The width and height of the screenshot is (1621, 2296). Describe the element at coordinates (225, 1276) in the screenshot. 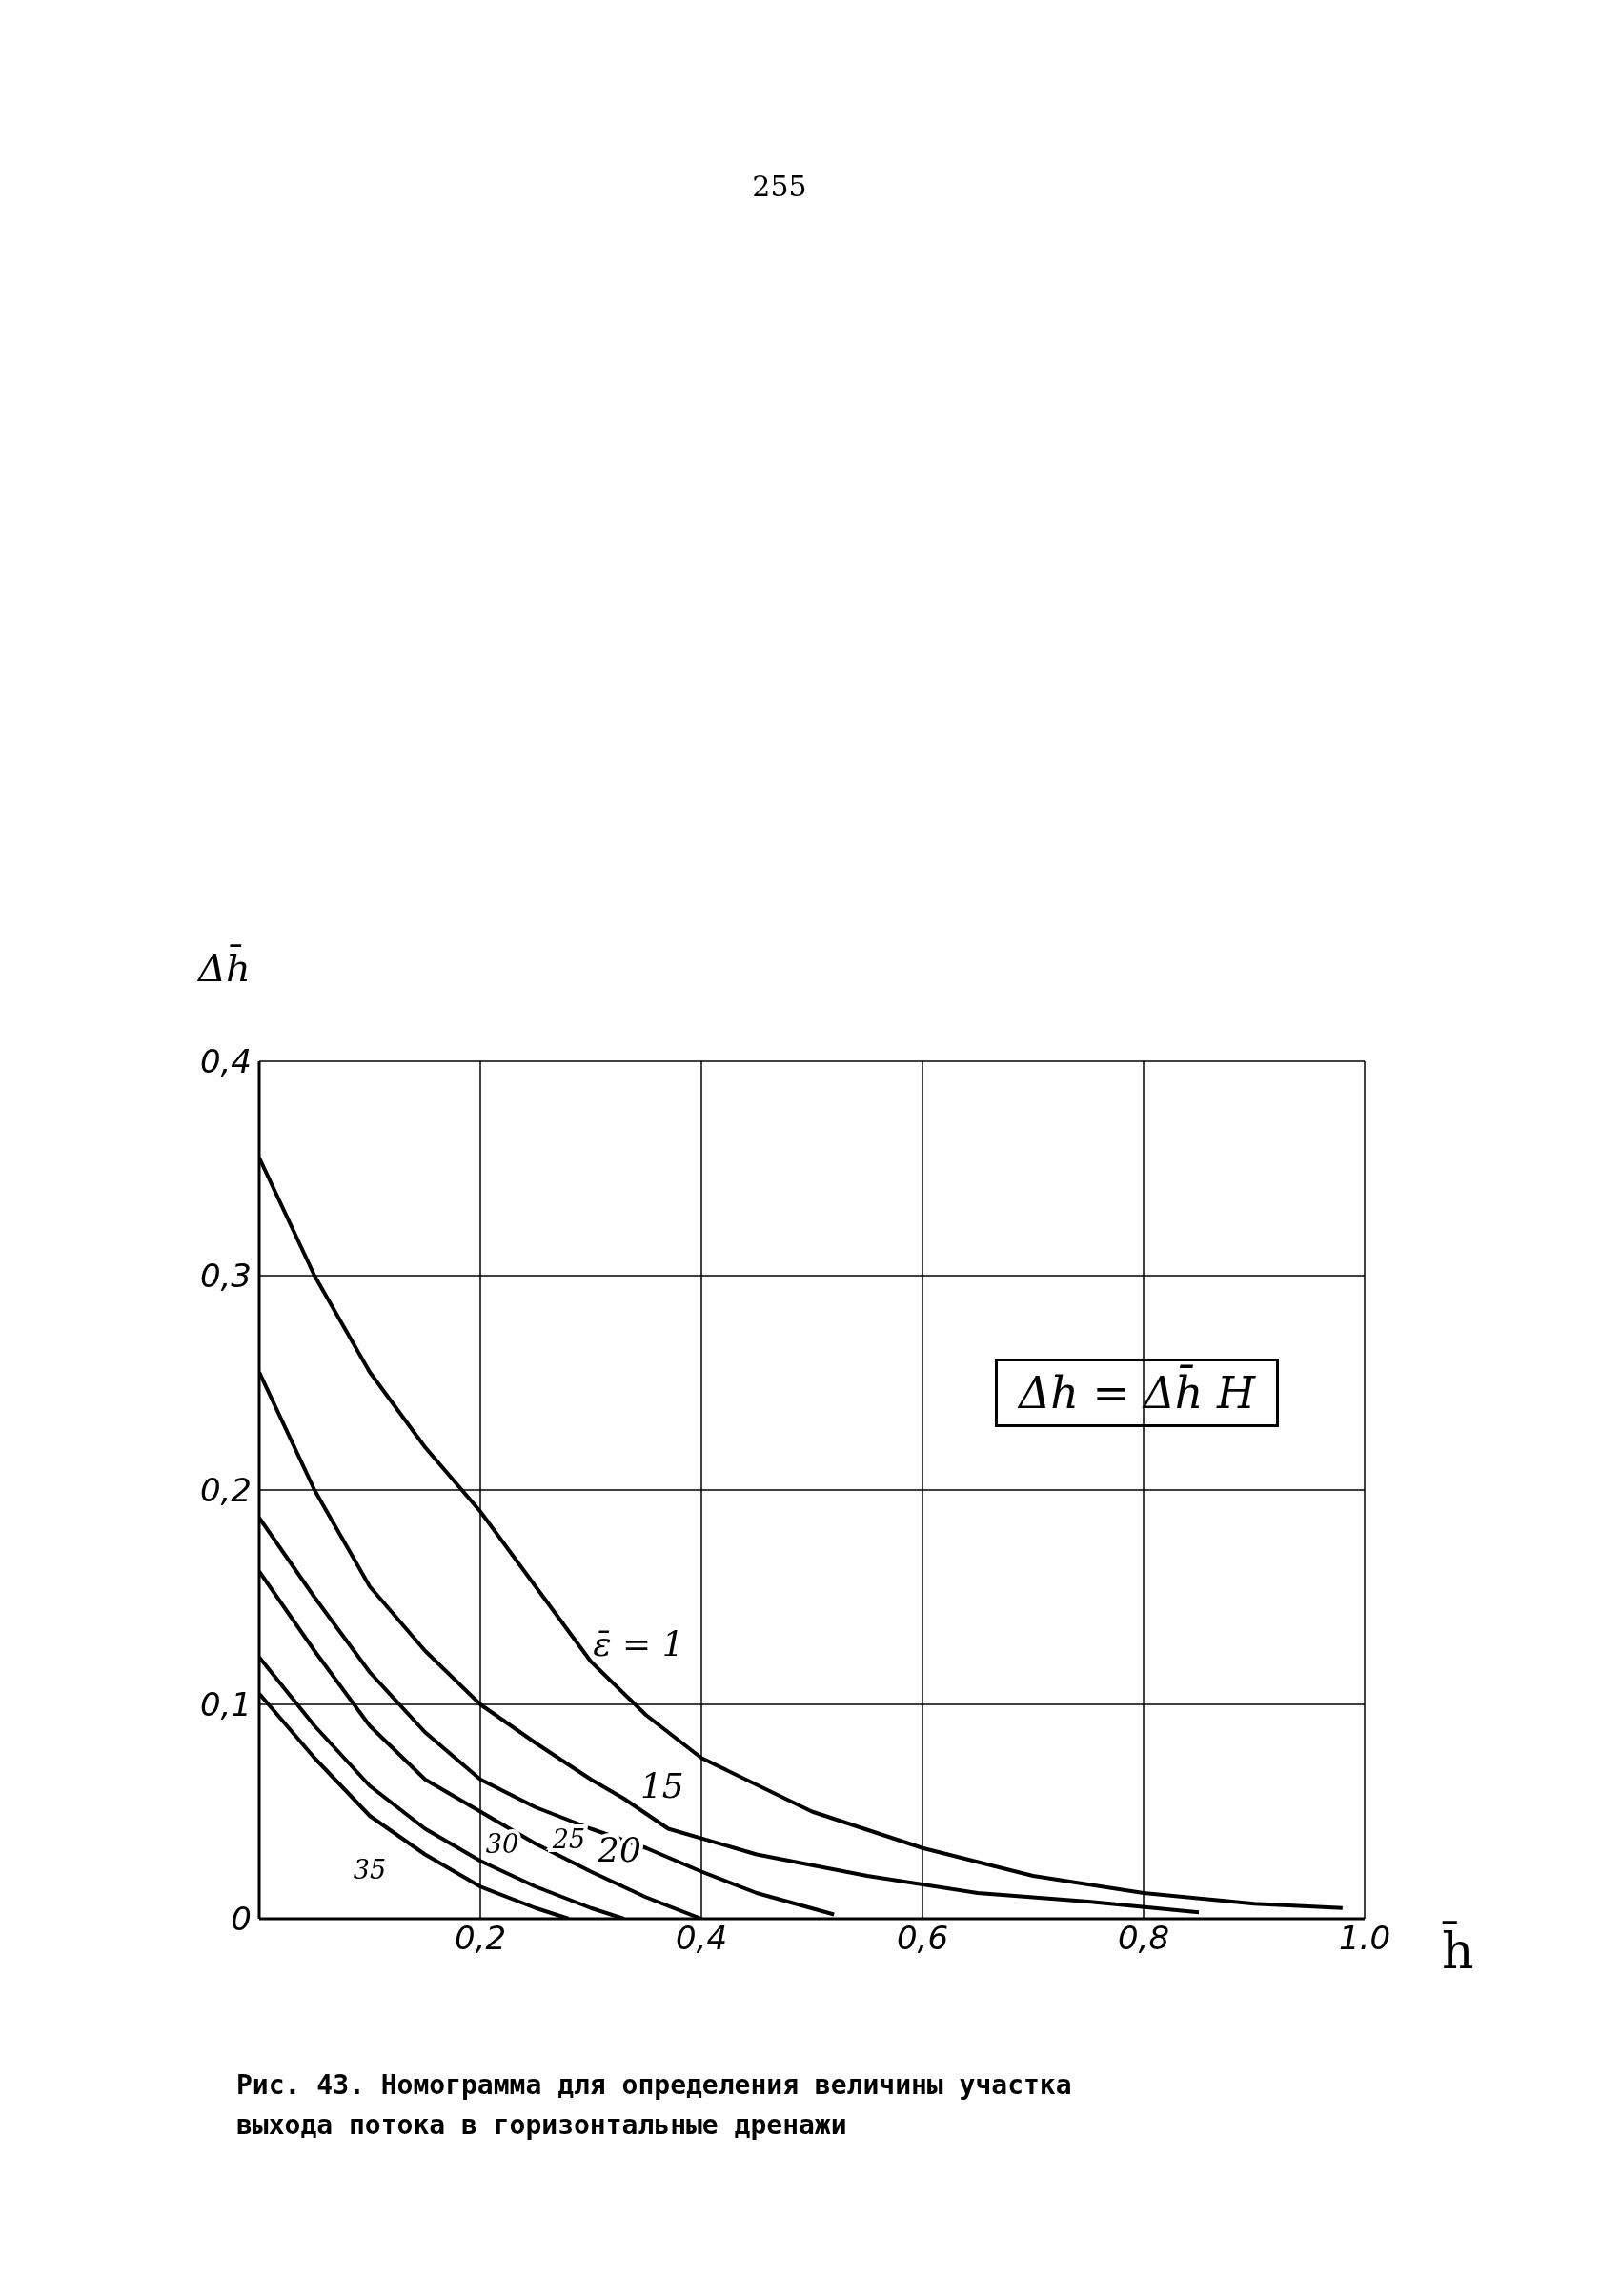

I see `y-tick-label: 0,3` at that location.